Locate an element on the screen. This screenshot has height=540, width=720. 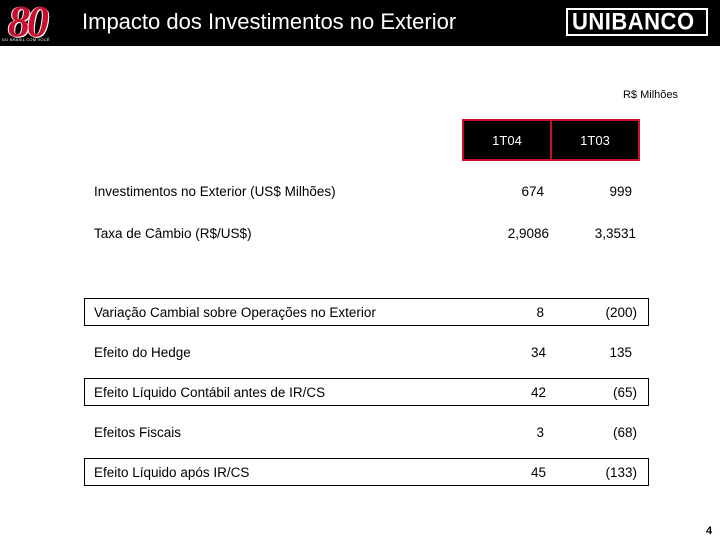
page-title: Impacto dos Investimentos no Exterior is located at coordinates (269, 21).